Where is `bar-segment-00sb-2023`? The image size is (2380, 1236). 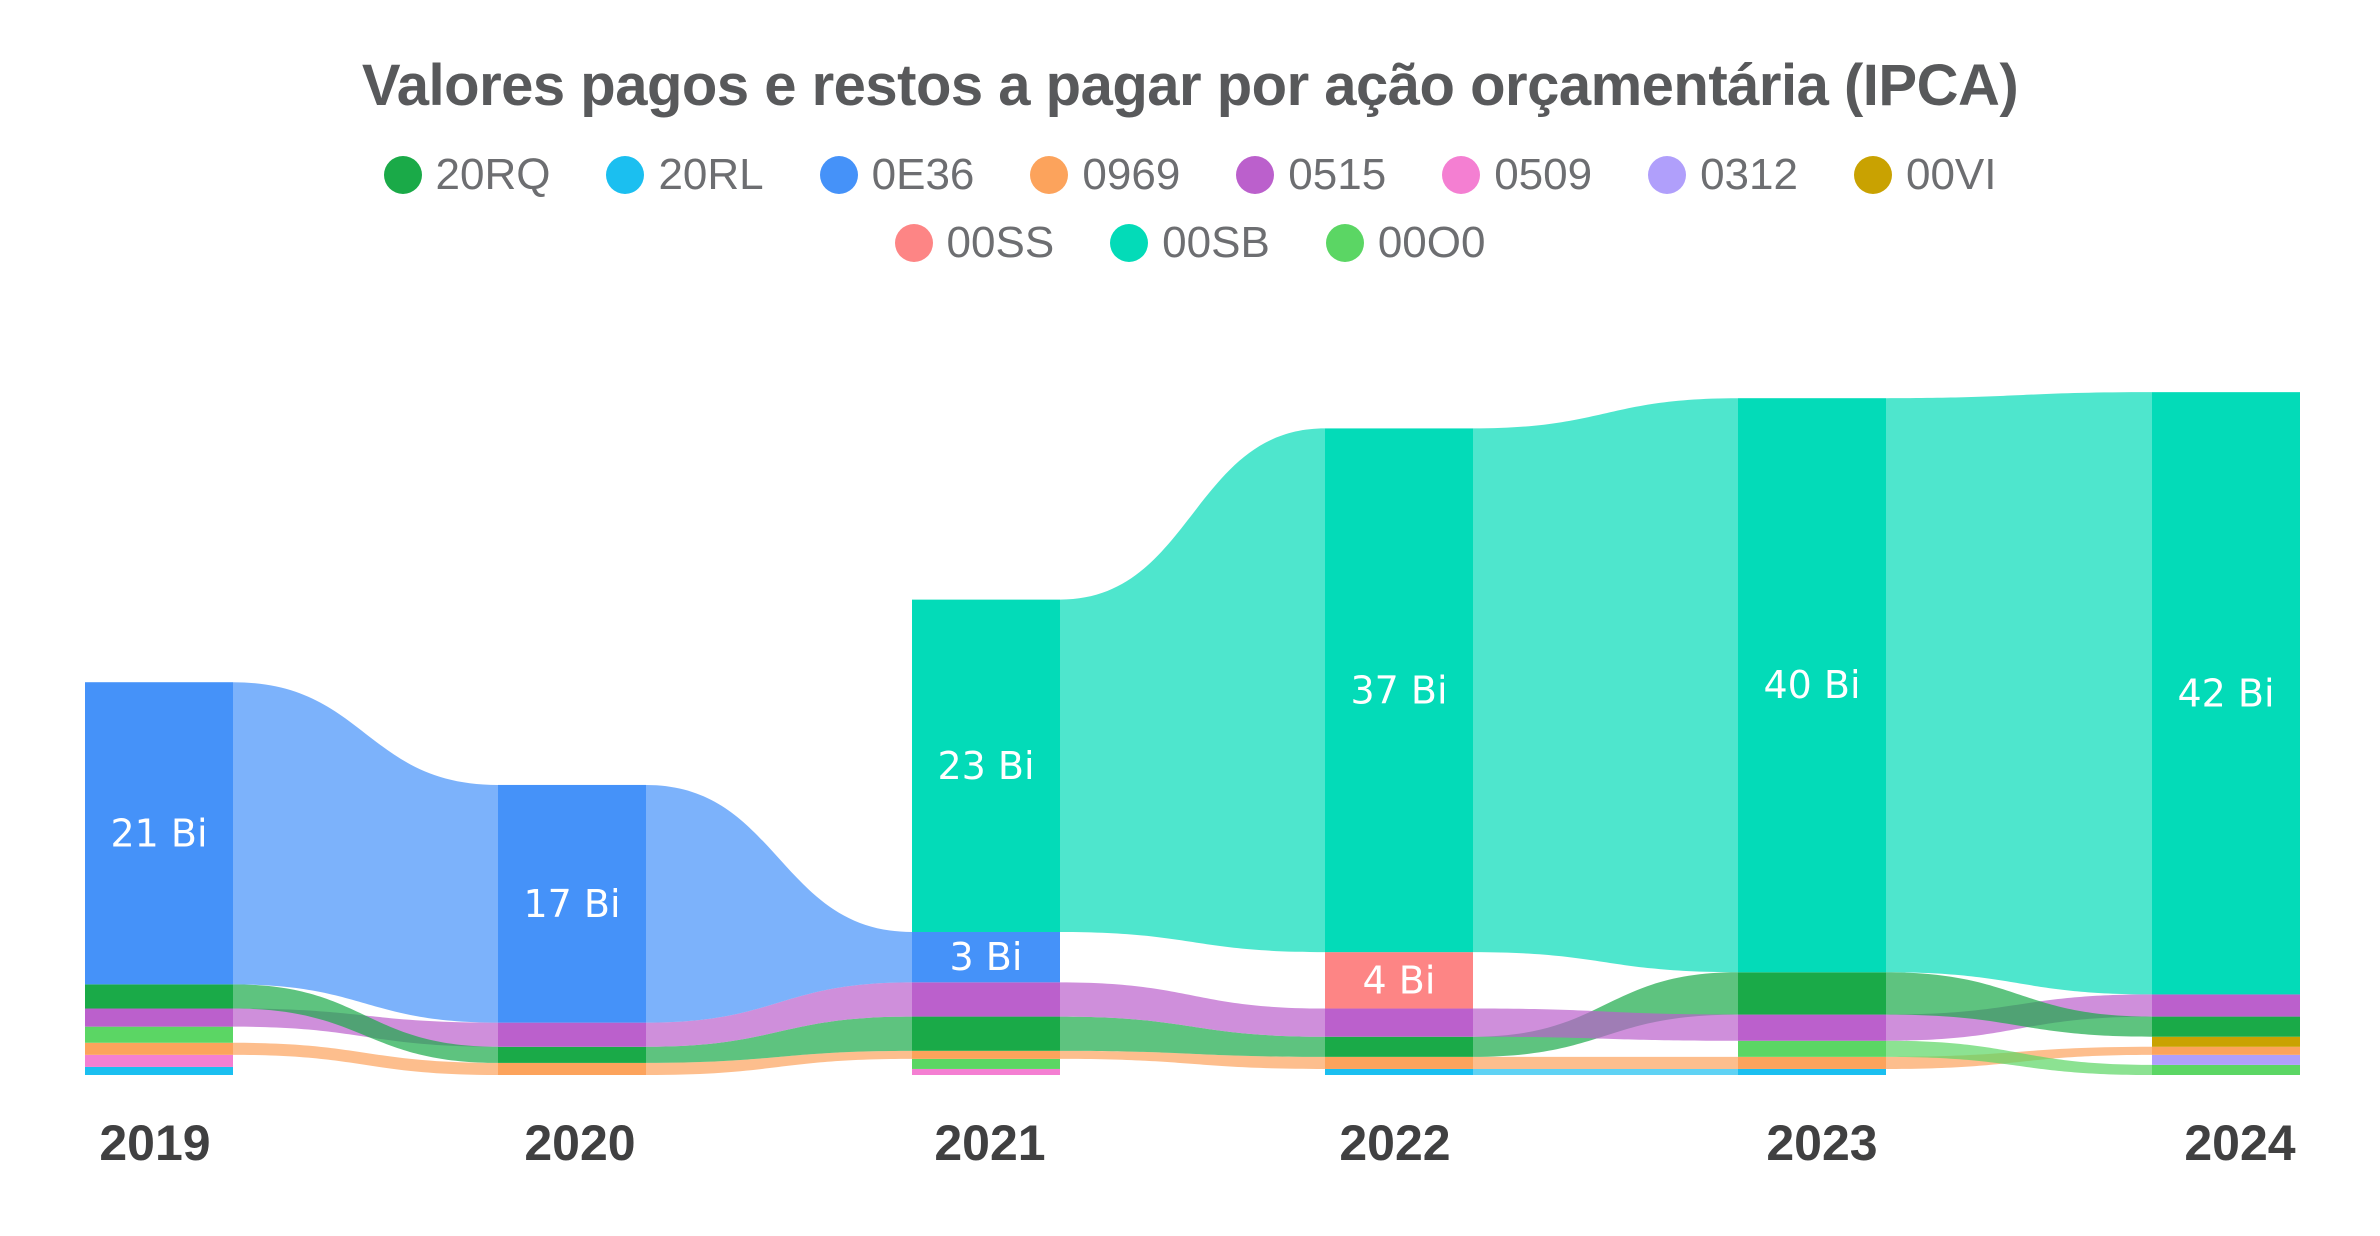 bar-segment-00sb-2023 is located at coordinates (1812, 685).